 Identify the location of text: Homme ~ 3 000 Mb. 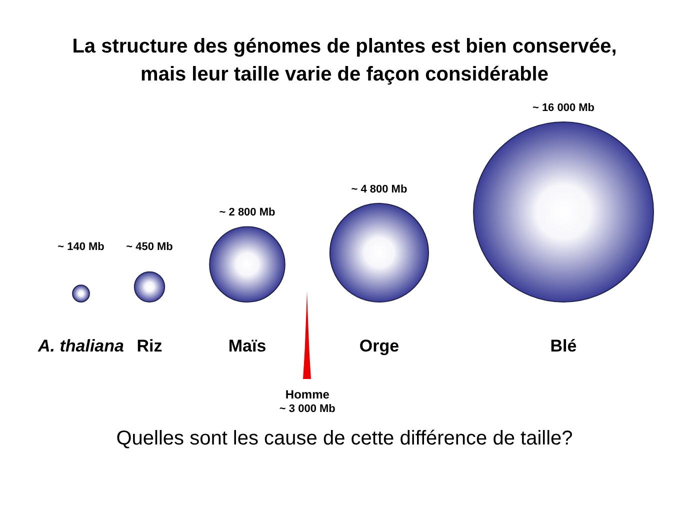
(307, 401).